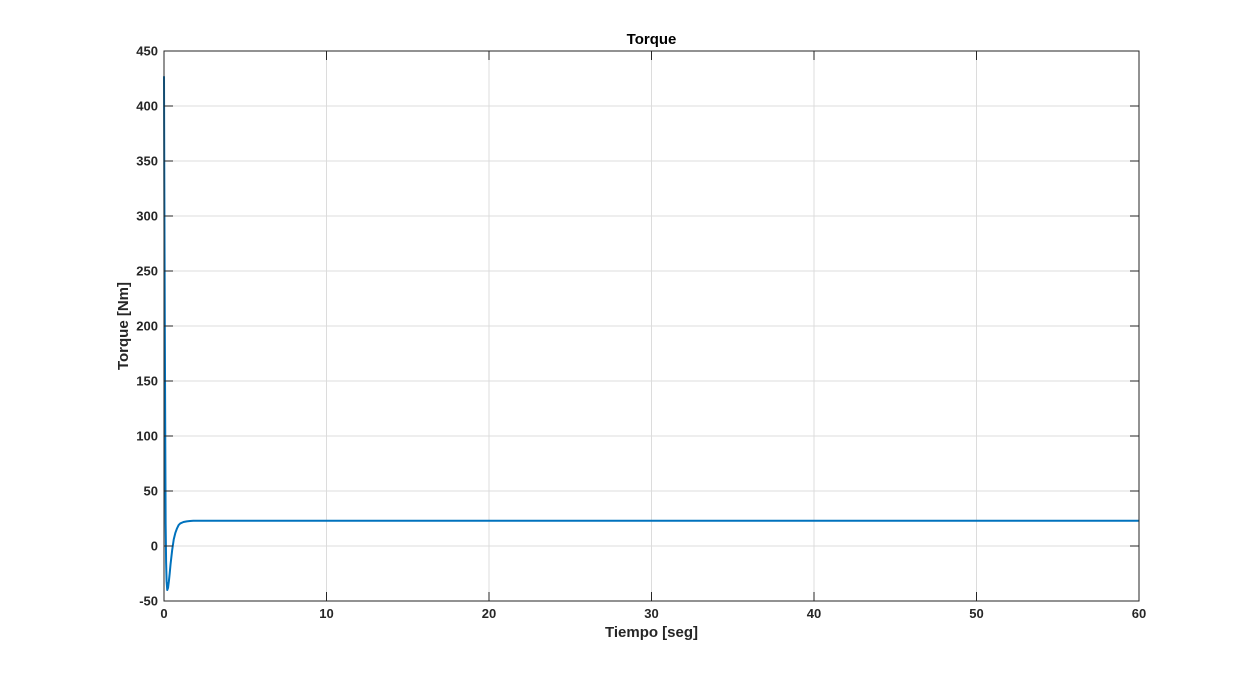  What do you see at coordinates (163, 613) in the screenshot?
I see `x-tick-label: 0` at bounding box center [163, 613].